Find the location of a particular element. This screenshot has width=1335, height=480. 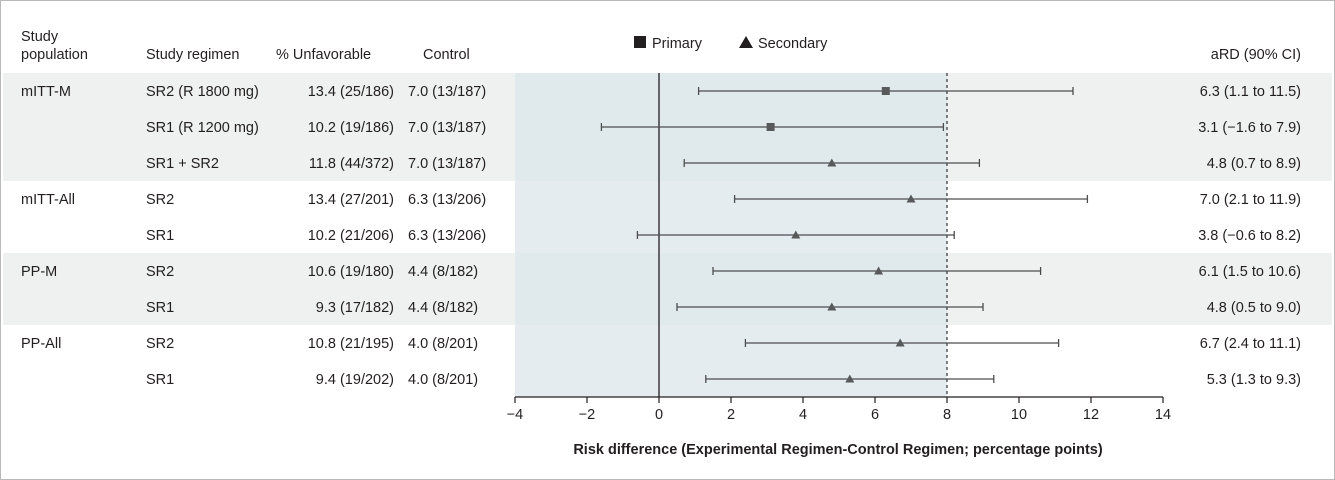

x-tick-label: 12 is located at coordinates (1091, 415).